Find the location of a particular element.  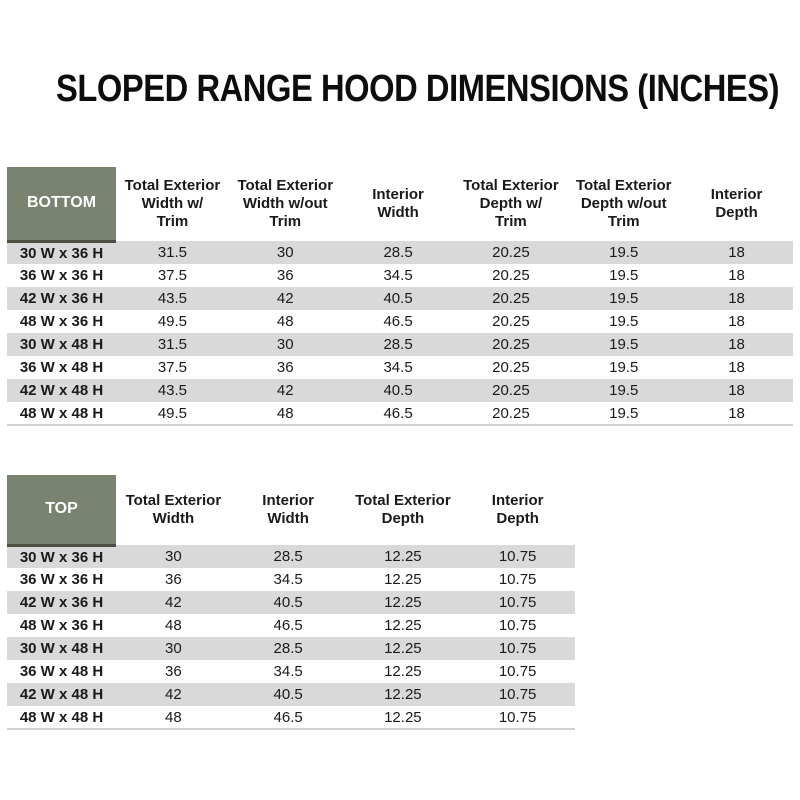

dimension-value: 37.5 is located at coordinates (172, 367).